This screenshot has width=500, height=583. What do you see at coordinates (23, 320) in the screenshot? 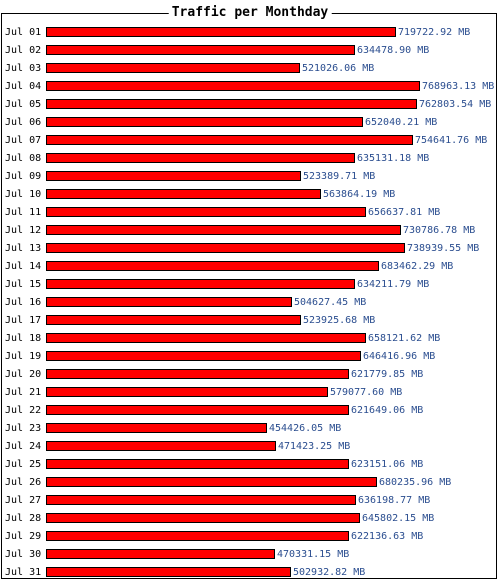
I see `category-label: Jul 17` at bounding box center [23, 320].